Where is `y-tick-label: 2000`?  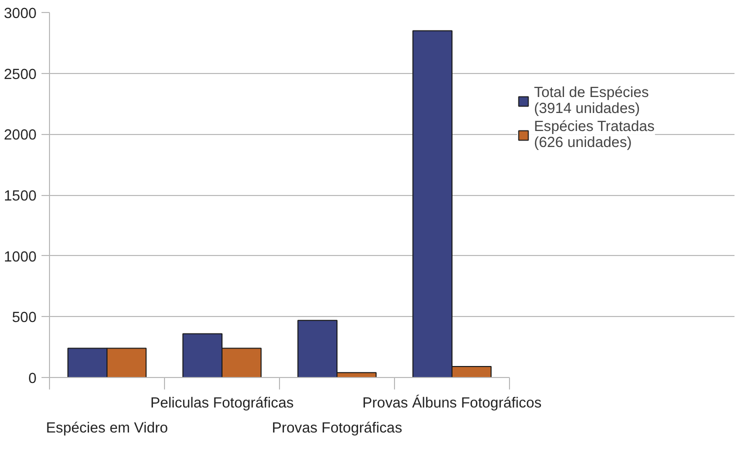 y-tick-label: 2000 is located at coordinates (20, 136).